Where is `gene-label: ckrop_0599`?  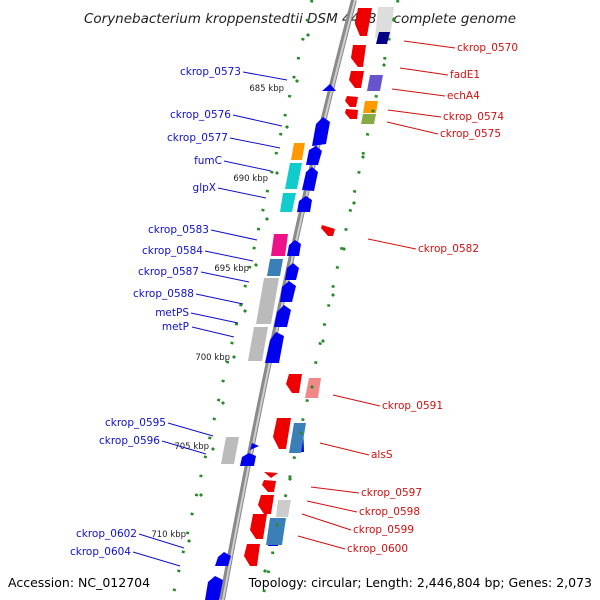 gene-label: ckrop_0599 is located at coordinates (383, 530).